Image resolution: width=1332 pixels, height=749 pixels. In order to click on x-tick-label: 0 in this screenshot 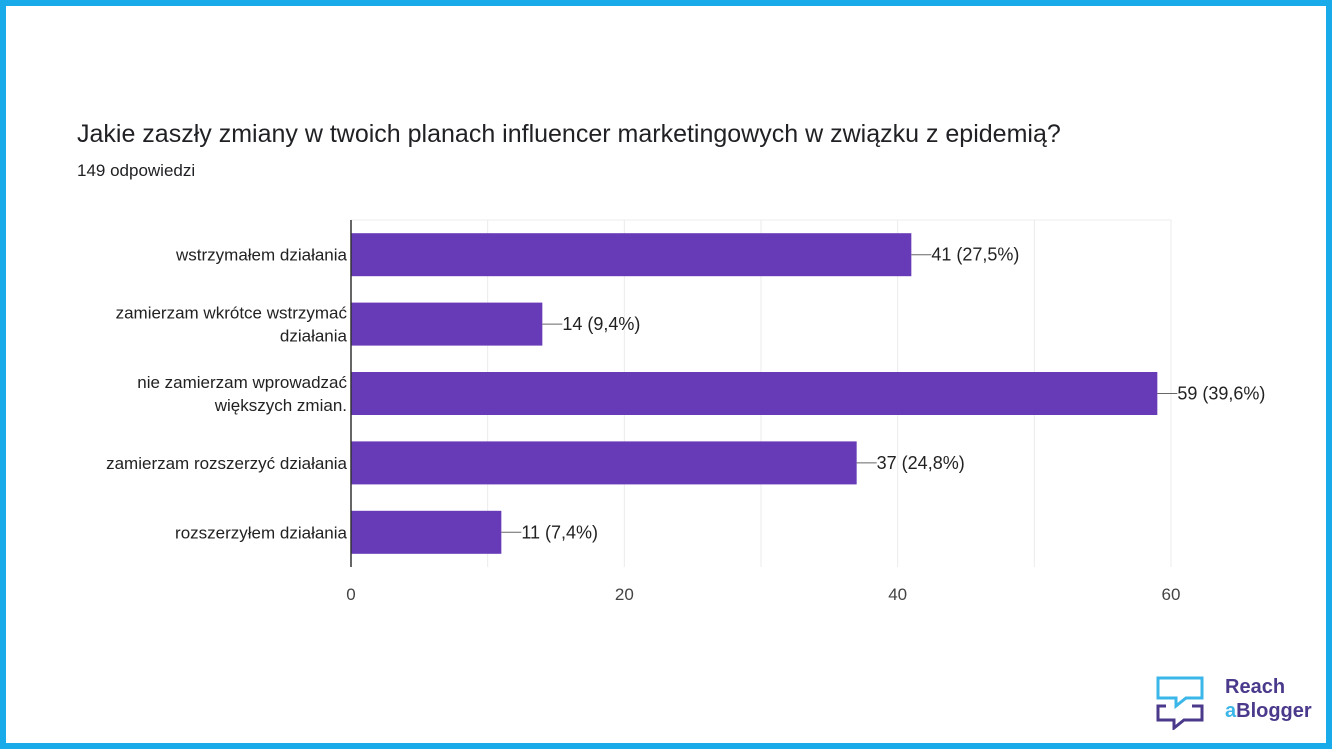, I will do `click(350, 594)`.